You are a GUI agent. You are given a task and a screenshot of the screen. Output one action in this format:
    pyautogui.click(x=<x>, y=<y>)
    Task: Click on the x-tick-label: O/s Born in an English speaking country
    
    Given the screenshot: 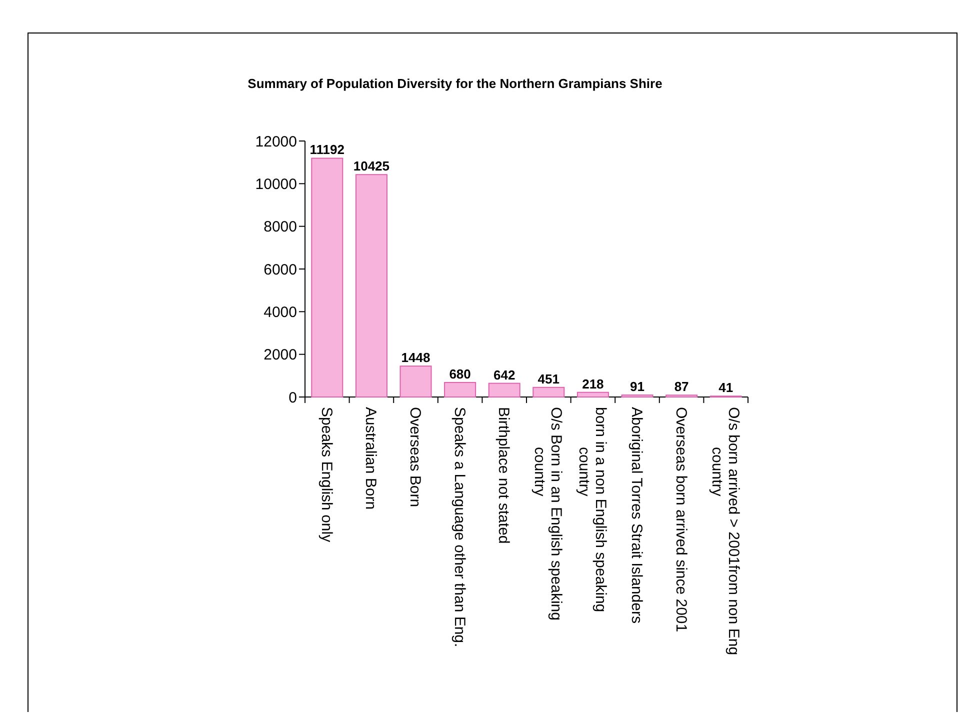 What is the action you would take?
    pyautogui.click(x=548, y=513)
    